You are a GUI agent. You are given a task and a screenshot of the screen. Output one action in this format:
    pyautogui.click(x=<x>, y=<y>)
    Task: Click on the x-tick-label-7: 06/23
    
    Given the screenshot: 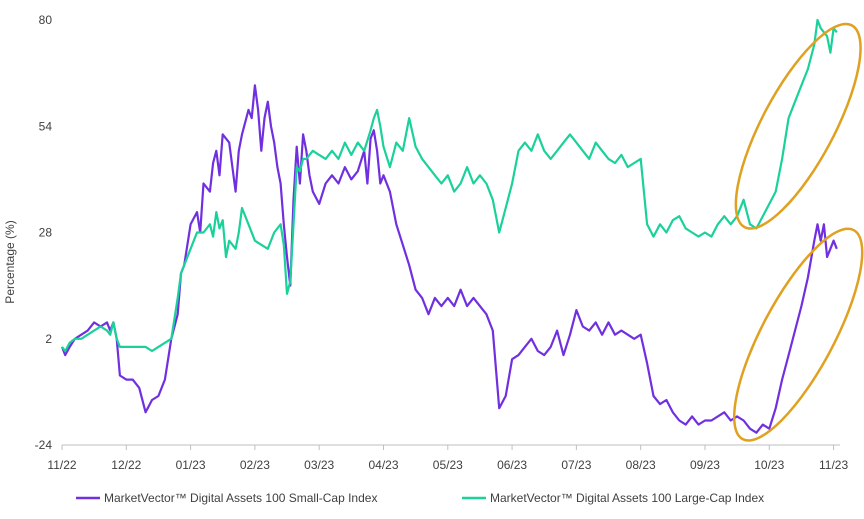 What is the action you would take?
    pyautogui.click(x=512, y=465)
    